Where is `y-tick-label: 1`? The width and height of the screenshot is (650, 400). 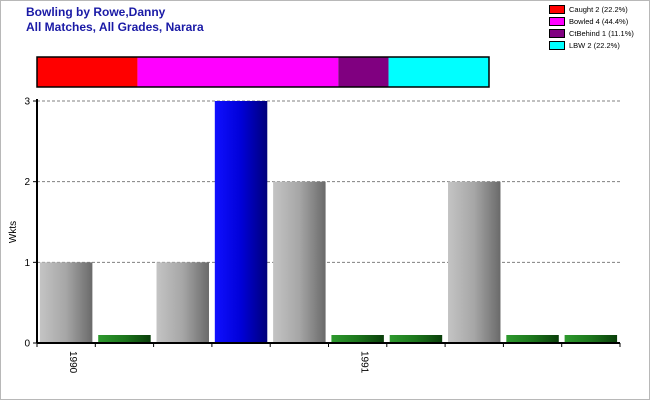 y-tick-label: 1 is located at coordinates (27, 263).